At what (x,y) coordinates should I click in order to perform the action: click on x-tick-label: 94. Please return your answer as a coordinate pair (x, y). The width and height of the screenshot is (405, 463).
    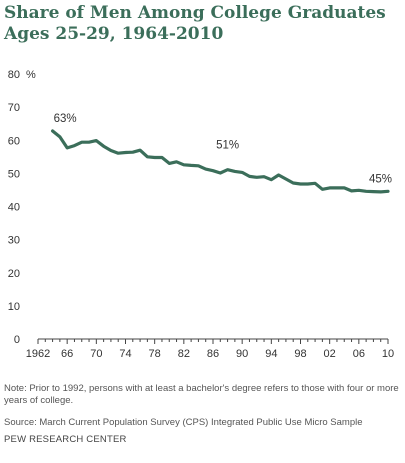
    Looking at the image, I should click on (271, 354).